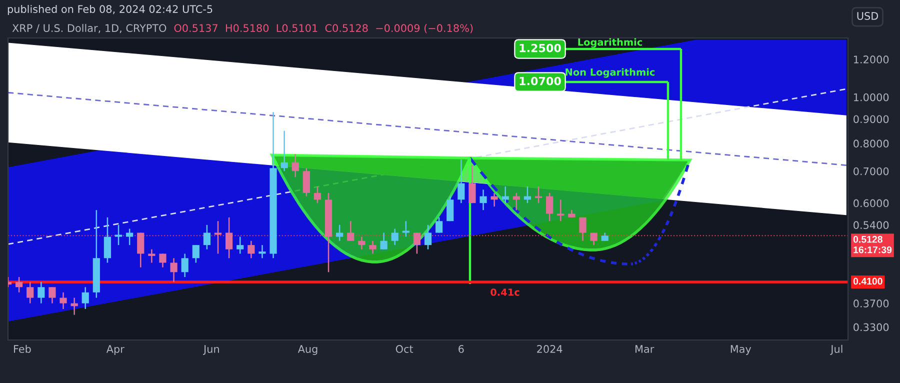  Describe the element at coordinates (741, 350) in the screenshot. I see `x-tick-label: May` at that location.